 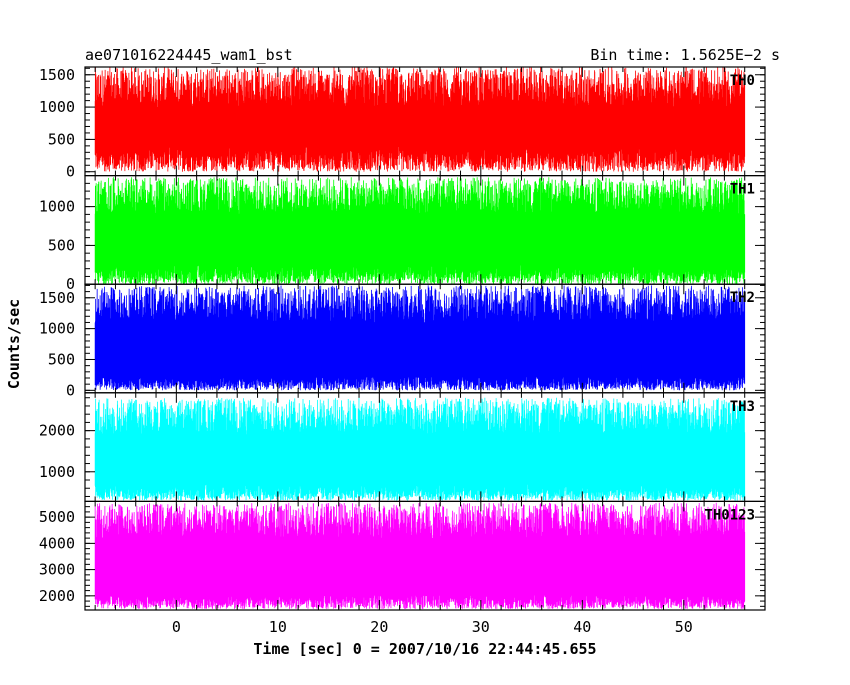 I want to click on x-tick-label: 20, so click(x=379, y=627).